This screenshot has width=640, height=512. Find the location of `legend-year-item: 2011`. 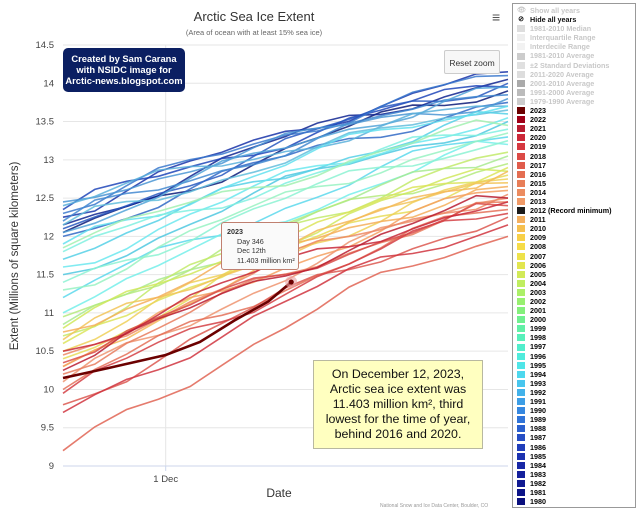

legend-year-item: 2011 is located at coordinates (576, 219).